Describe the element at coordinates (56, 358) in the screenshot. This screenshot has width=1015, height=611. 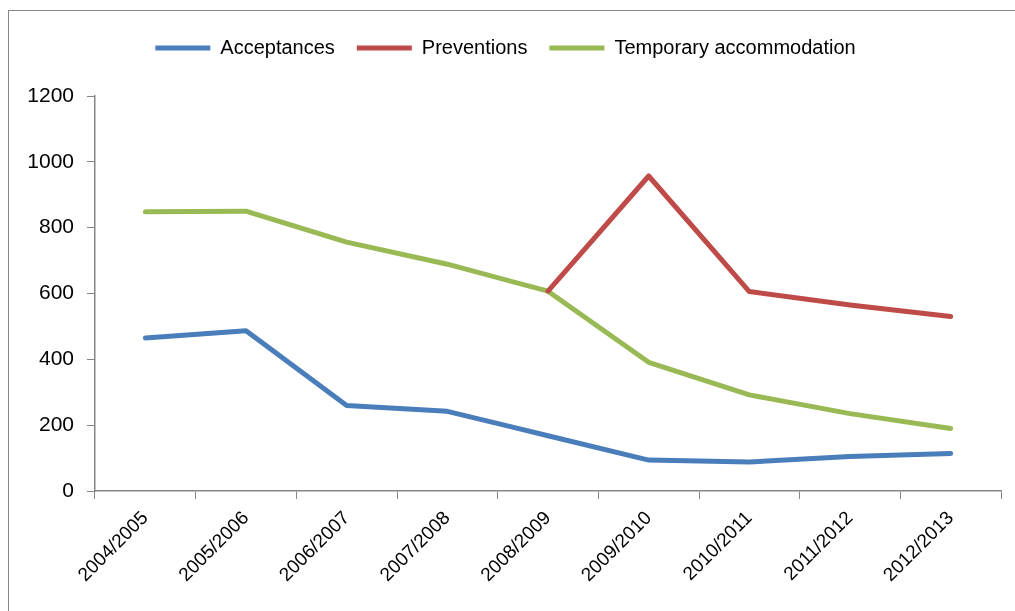
I see `y-tick-label: 400` at that location.